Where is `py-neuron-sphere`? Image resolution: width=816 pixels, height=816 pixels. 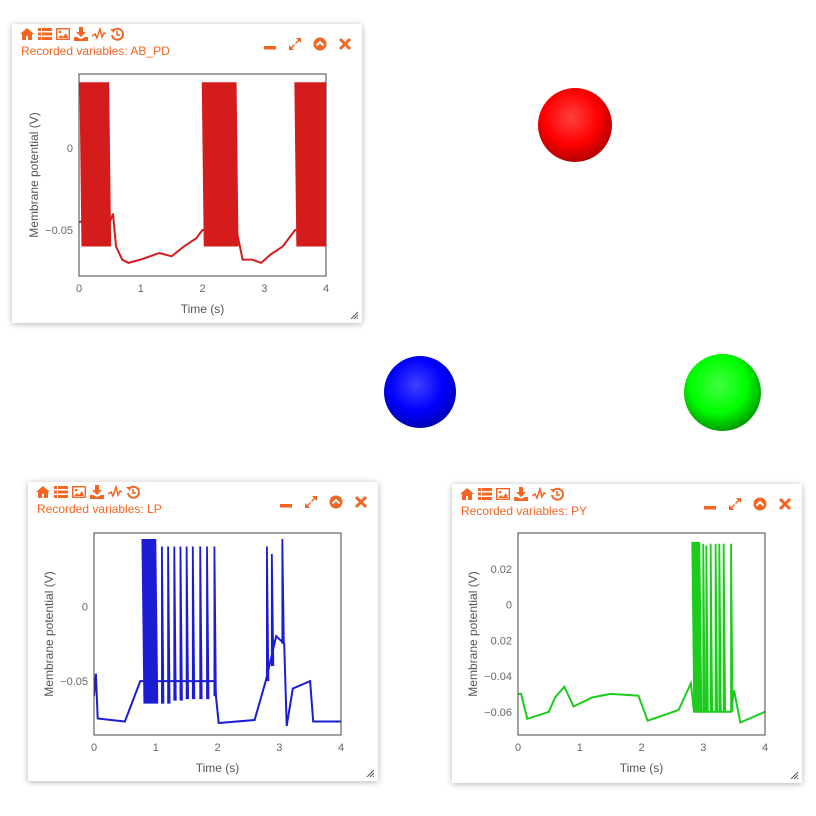 py-neuron-sphere is located at coordinates (722, 392).